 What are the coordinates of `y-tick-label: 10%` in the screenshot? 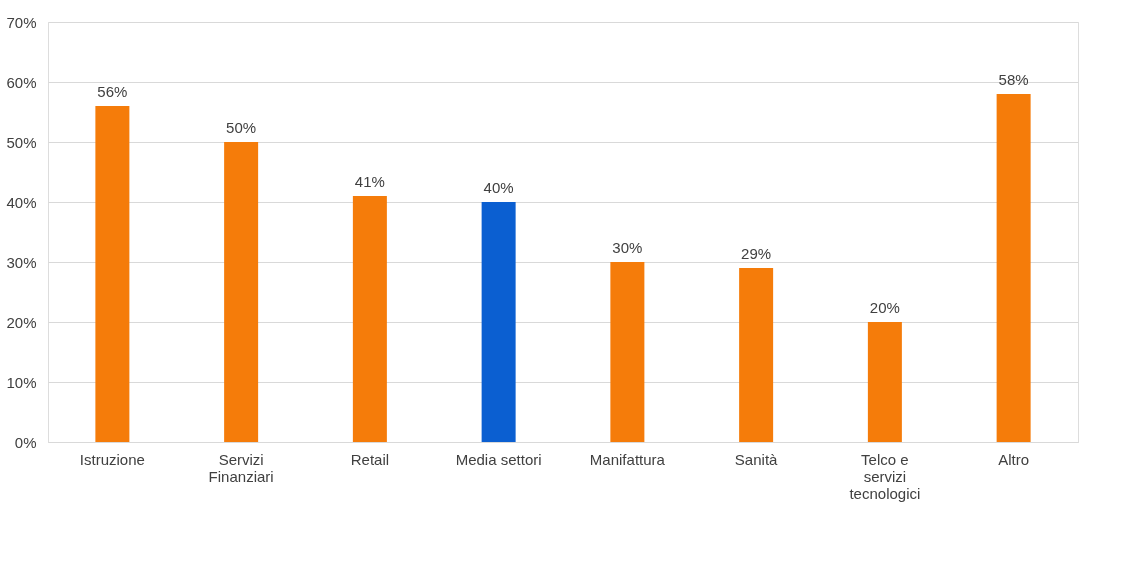 It's located at (21, 382).